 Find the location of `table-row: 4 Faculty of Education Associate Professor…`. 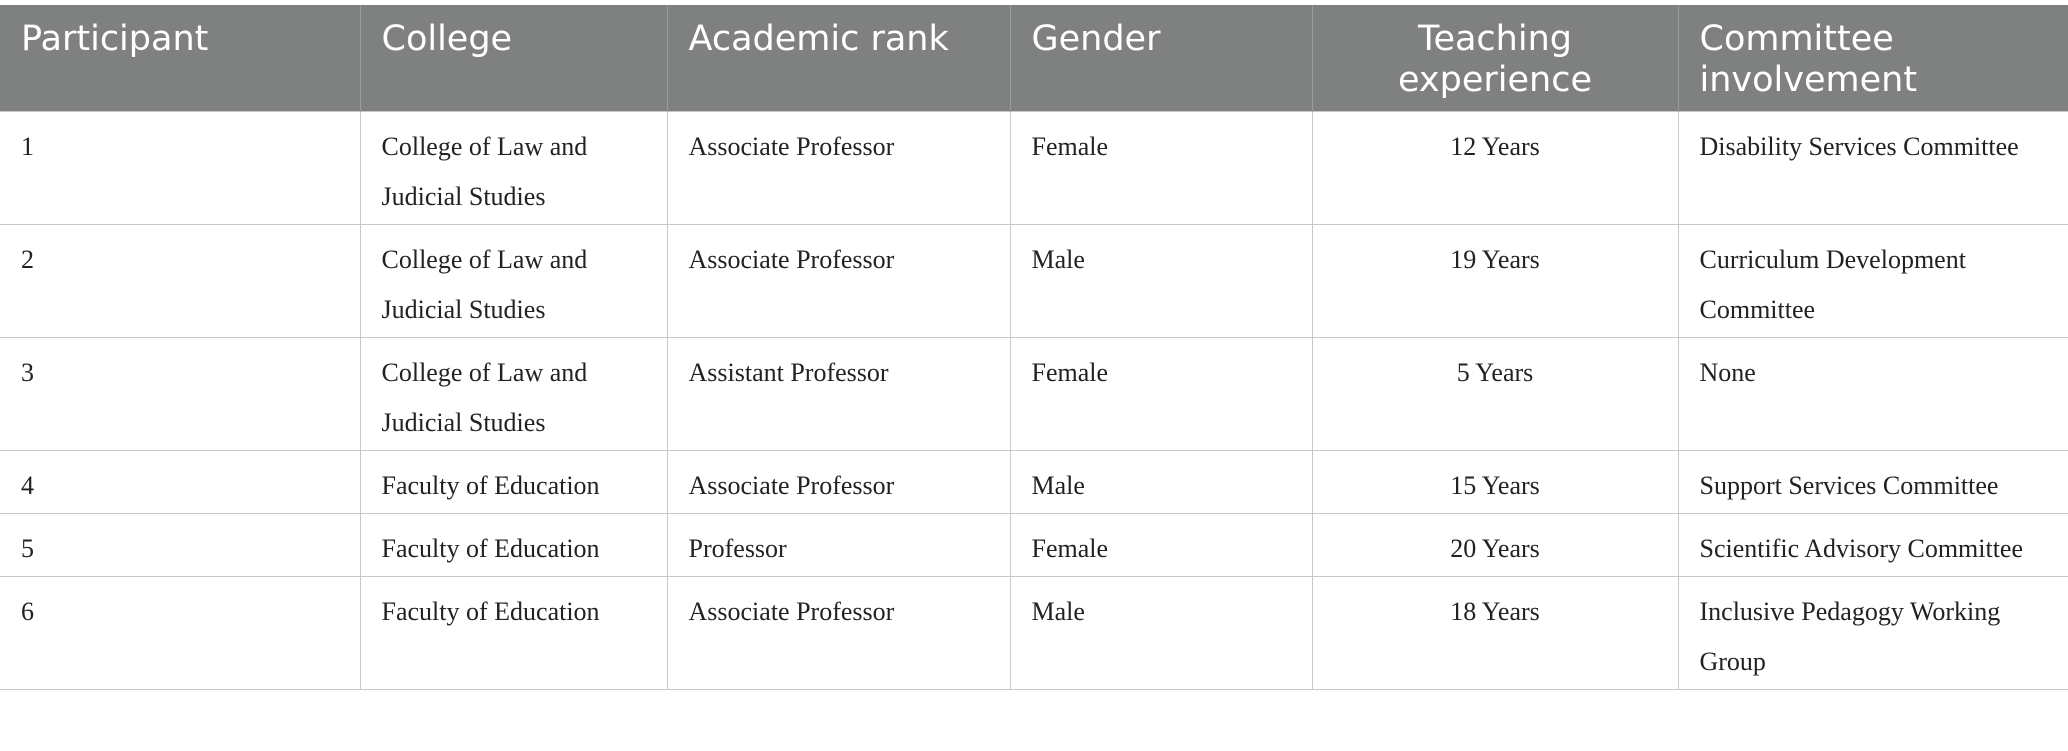

table-row: 4 Faculty of Education Associate Professor… is located at coordinates (1034, 482).